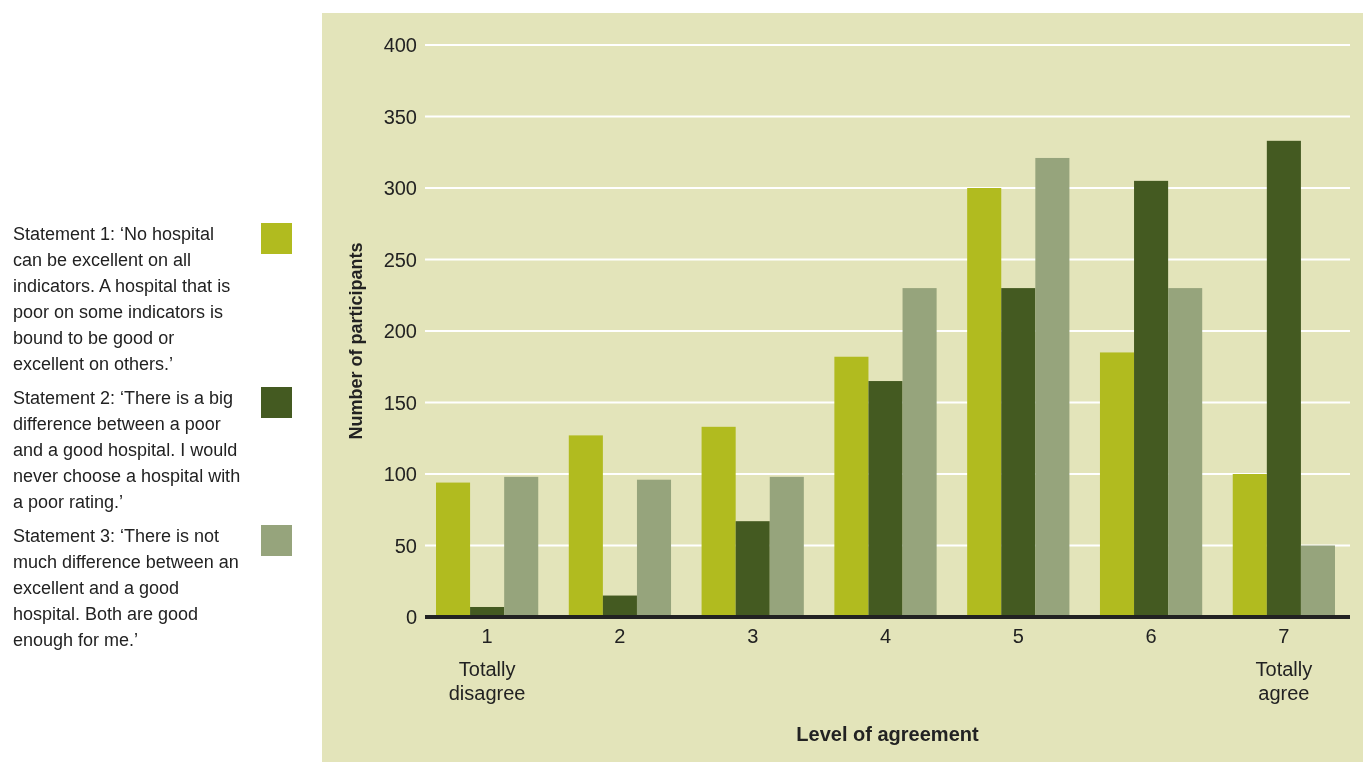 The height and width of the screenshot is (762, 1363). I want to click on y-tick-label: 250, so click(400, 259).